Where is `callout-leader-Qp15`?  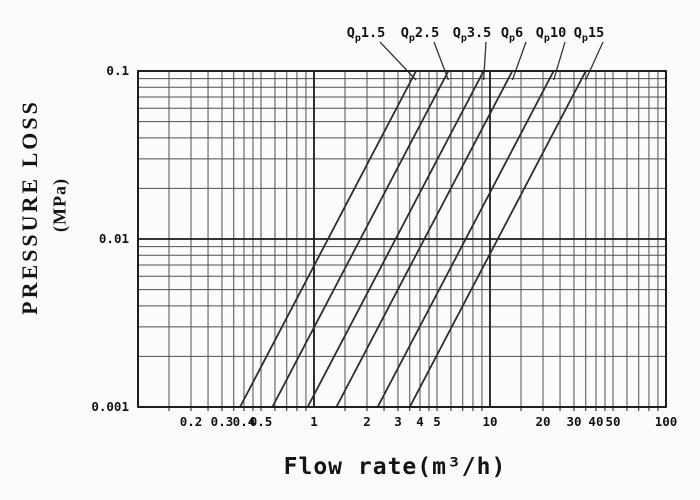
callout-leader-Qp15 is located at coordinates (594, 61).